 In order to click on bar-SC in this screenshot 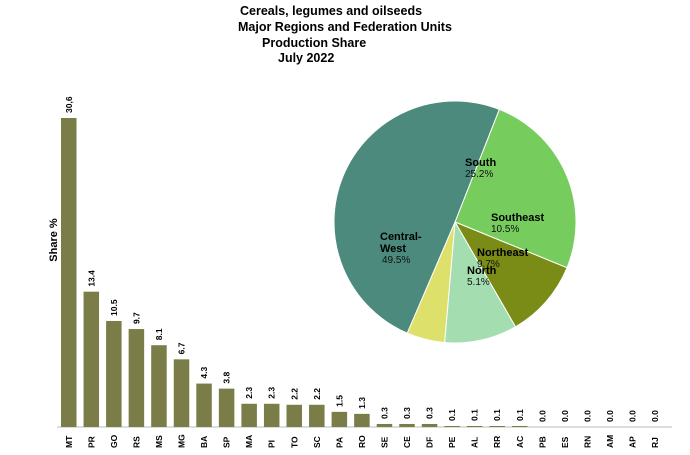, I will do `click(317, 415)`.